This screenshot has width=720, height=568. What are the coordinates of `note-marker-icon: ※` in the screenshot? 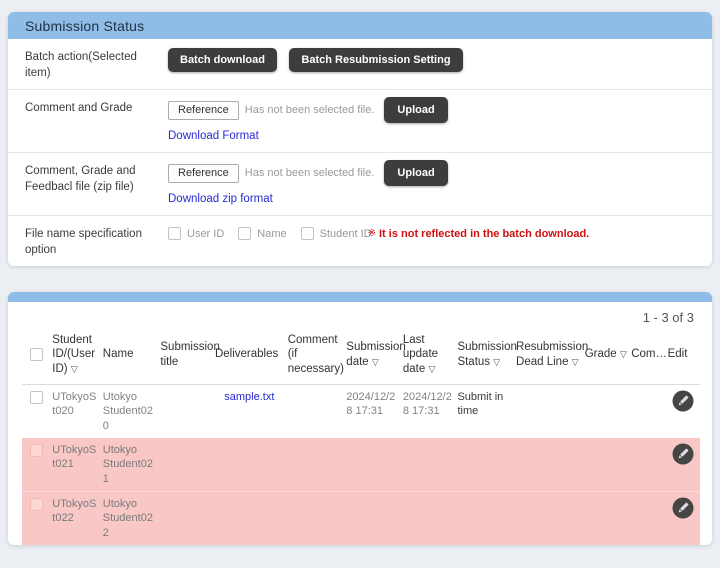 It's located at (371, 234).